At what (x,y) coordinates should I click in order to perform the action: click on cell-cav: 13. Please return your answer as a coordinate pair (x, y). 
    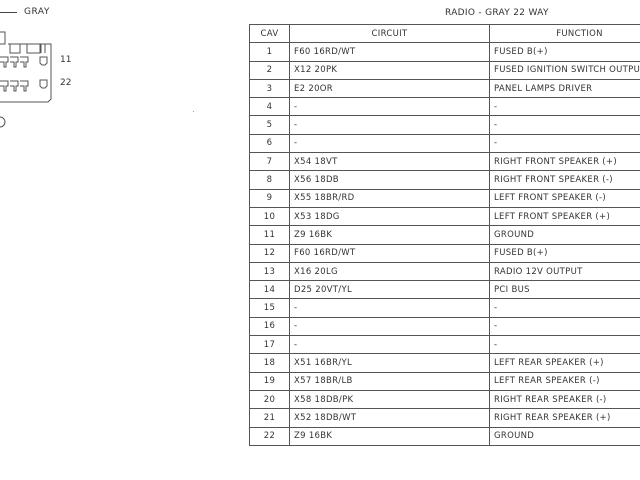
    Looking at the image, I should click on (269, 271).